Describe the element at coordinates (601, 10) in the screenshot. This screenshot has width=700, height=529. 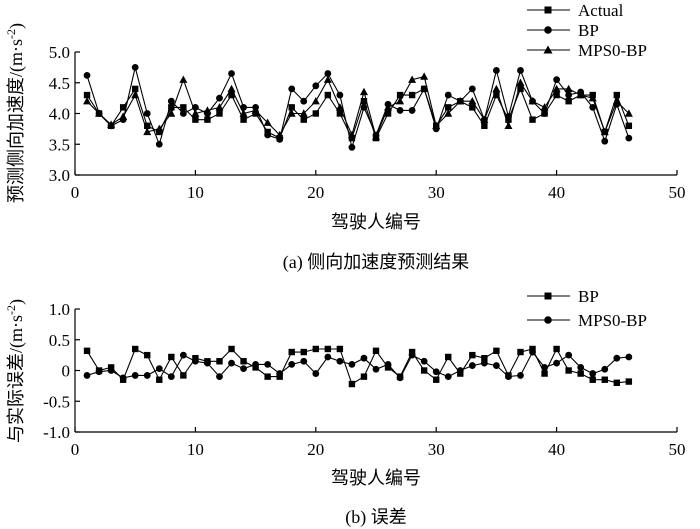
I see `legend-label-actual: Actual` at that location.